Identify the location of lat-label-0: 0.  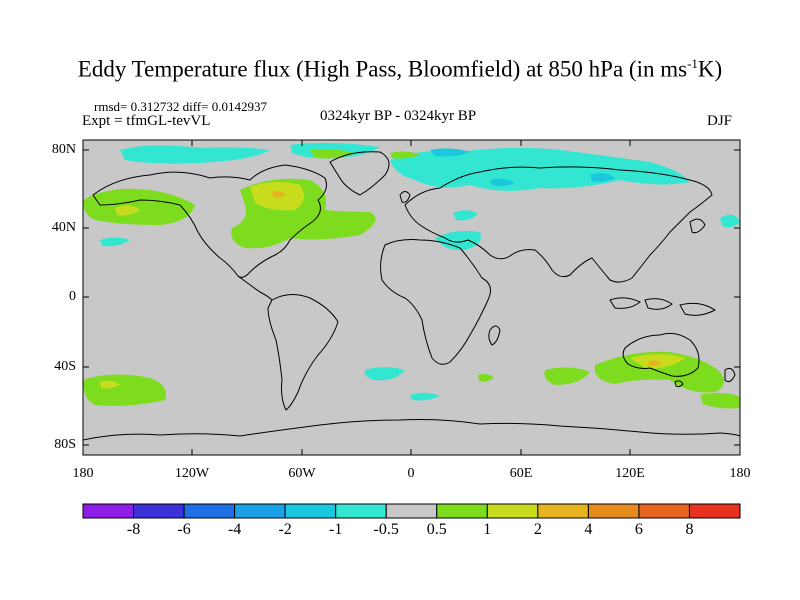
(72, 296).